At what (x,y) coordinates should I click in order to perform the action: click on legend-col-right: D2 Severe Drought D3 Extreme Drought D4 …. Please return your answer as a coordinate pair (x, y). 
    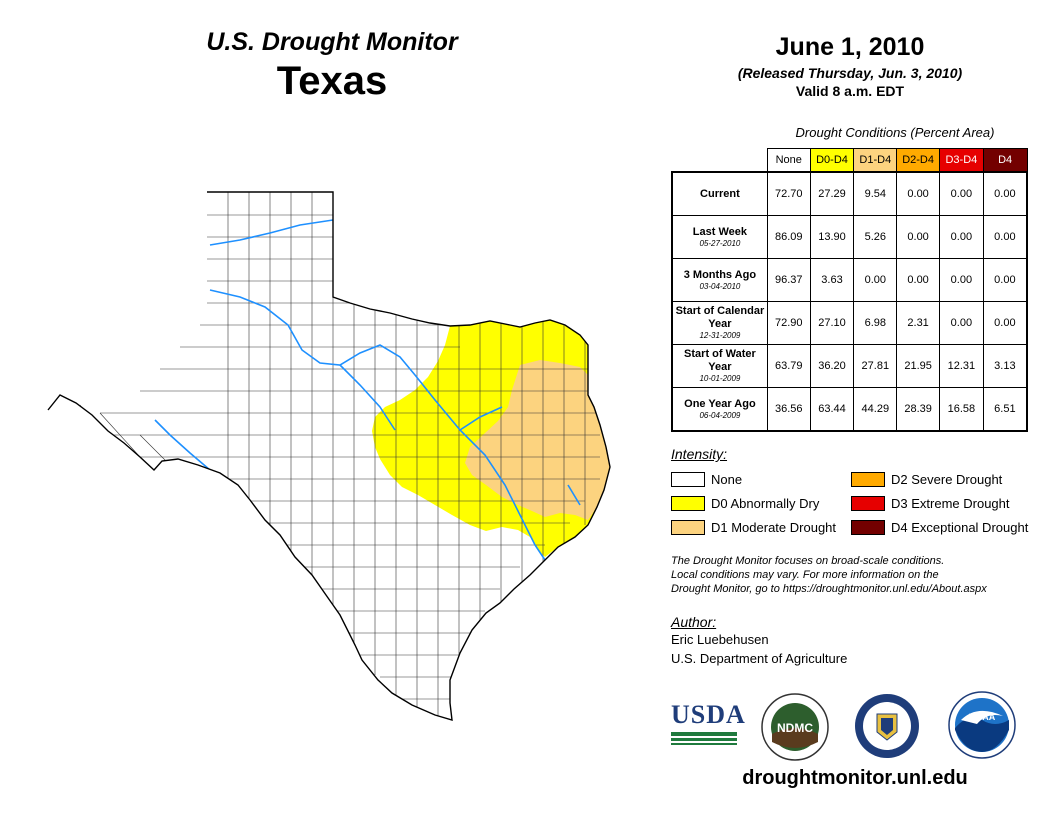
    Looking at the image, I should click on (939, 503).